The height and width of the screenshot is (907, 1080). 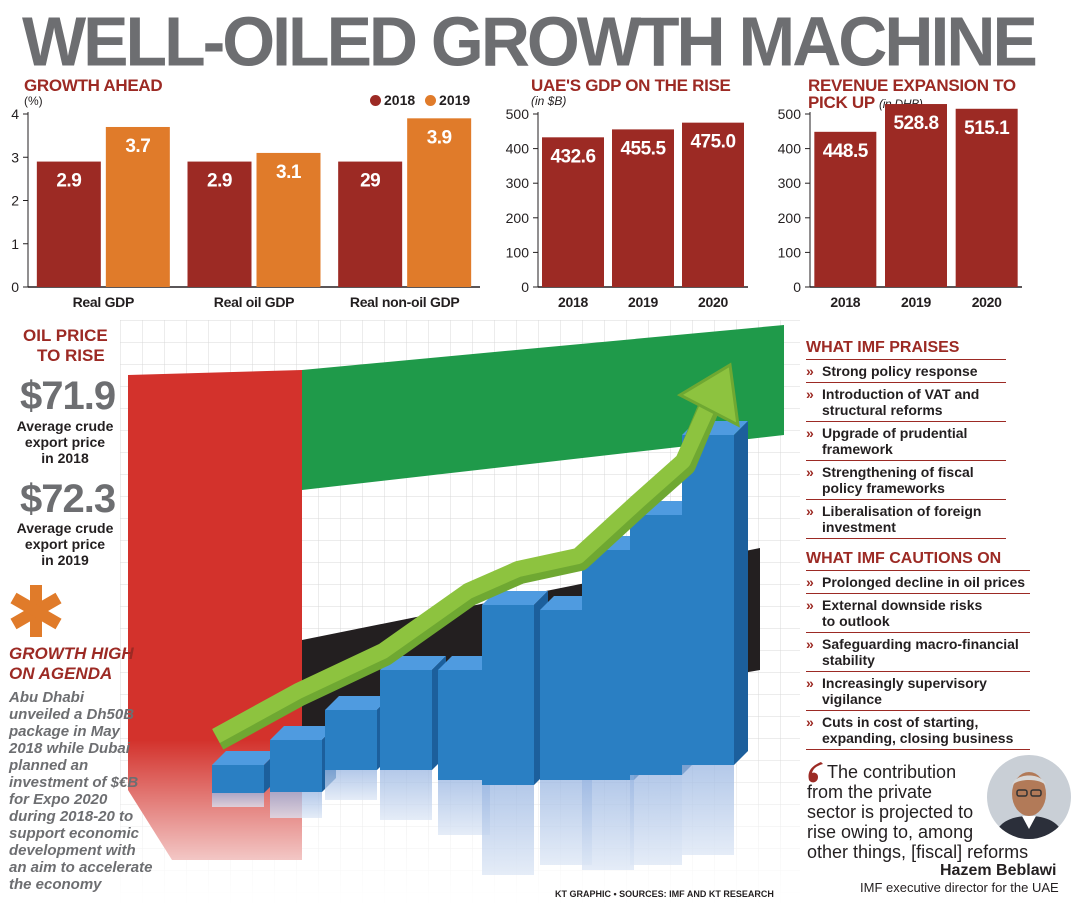 What do you see at coordinates (902, 511) in the screenshot?
I see `praises-item-line: Liberalisation of foreign` at bounding box center [902, 511].